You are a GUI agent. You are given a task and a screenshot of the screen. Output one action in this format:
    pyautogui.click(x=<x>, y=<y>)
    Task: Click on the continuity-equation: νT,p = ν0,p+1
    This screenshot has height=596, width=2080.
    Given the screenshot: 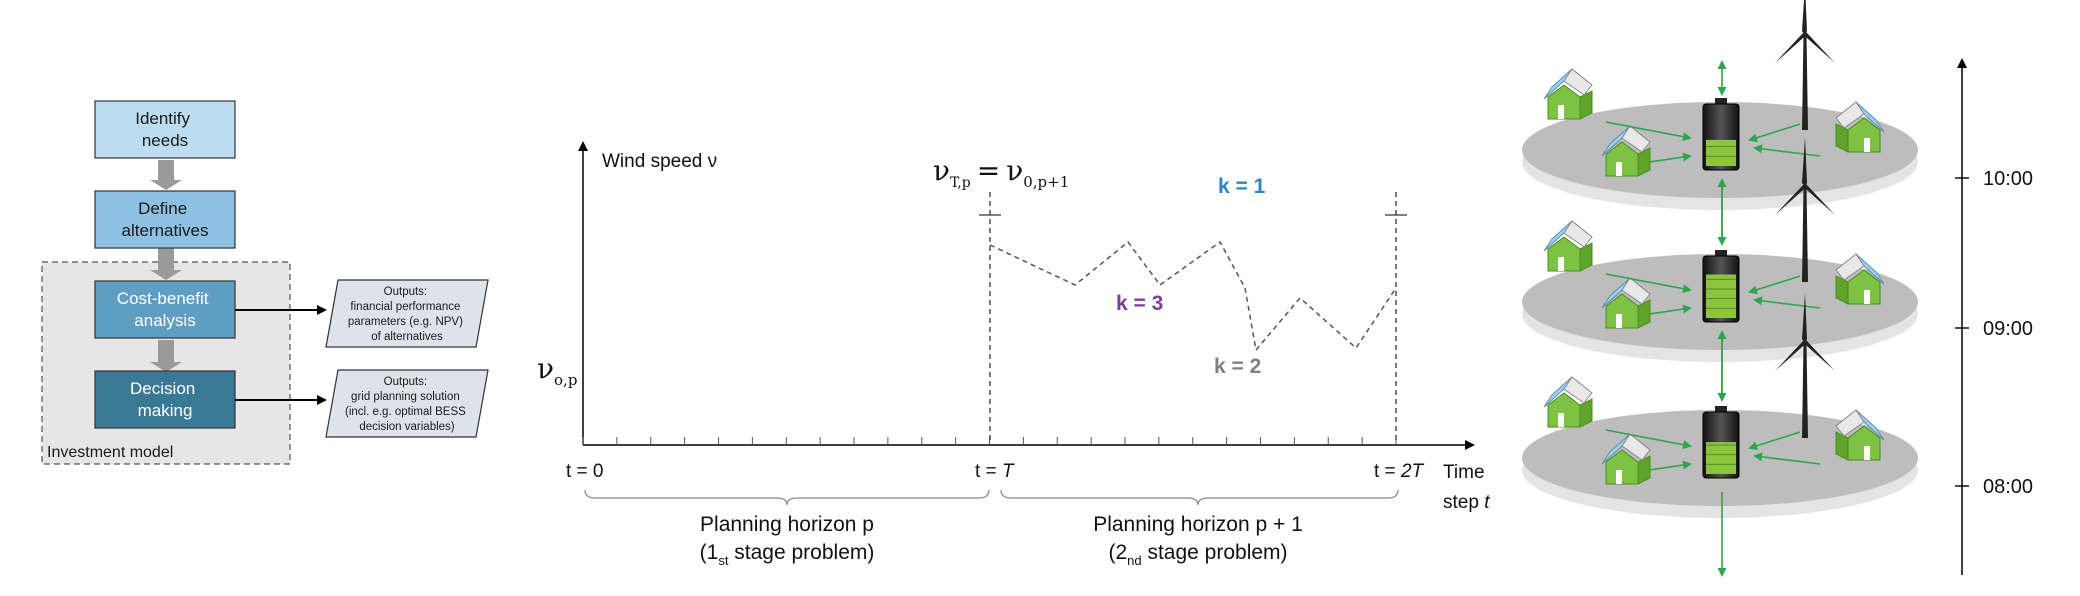 What is the action you would take?
    pyautogui.click(x=1001, y=172)
    